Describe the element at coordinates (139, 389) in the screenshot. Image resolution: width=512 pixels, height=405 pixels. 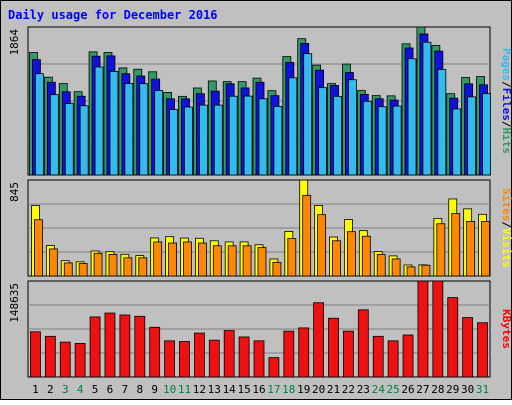
I see `x-tick-label: 8` at that location.